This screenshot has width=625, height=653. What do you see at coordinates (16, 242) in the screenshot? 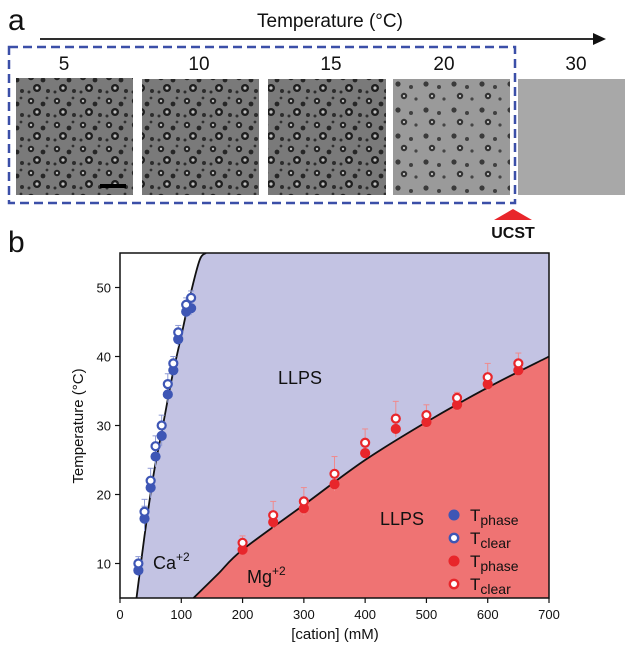
I see `panel-b-letter: b` at bounding box center [16, 242].